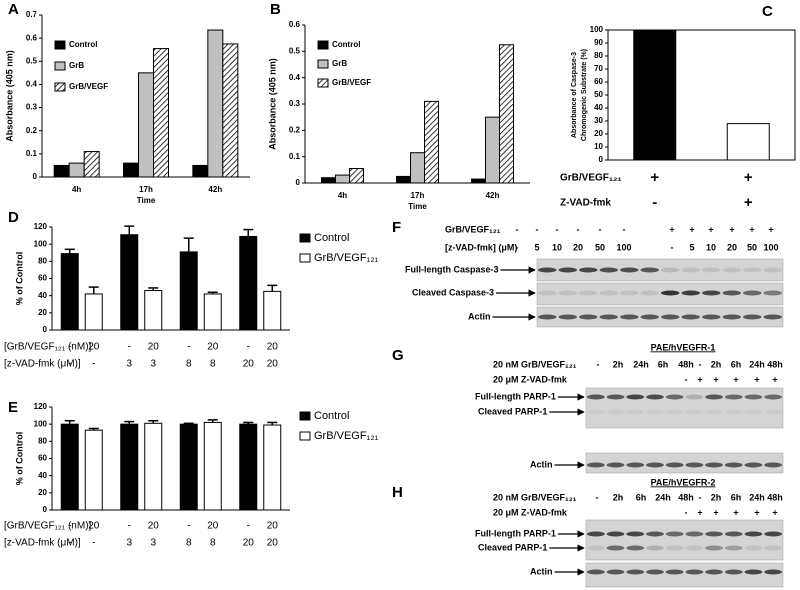 The height and width of the screenshot is (590, 800). I want to click on y-tick-label: 0, so click(45, 329).